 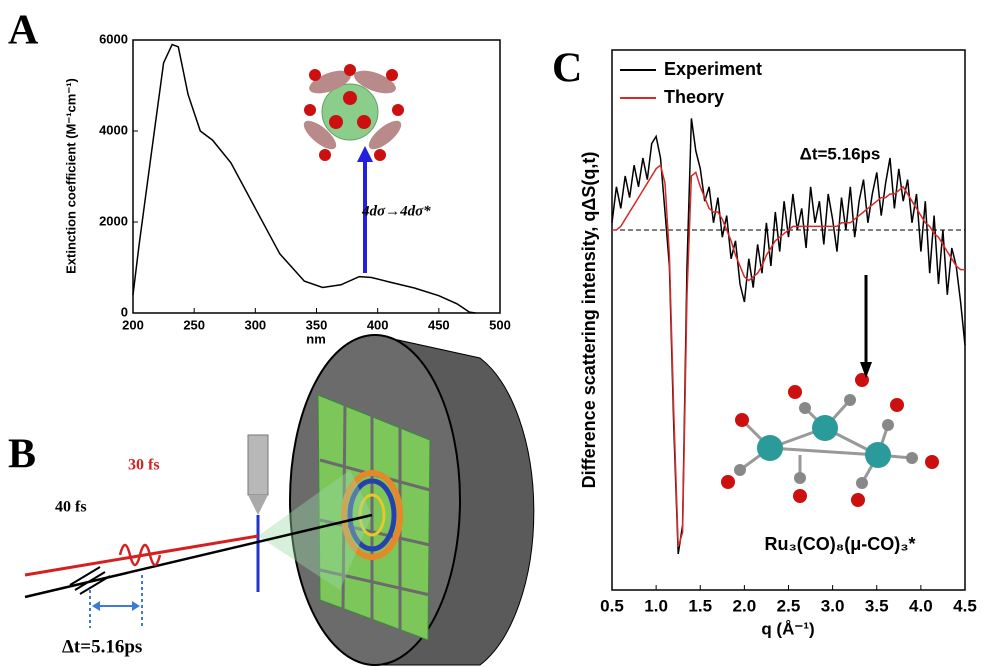 I want to click on data-line, so click(x=304, y=178).